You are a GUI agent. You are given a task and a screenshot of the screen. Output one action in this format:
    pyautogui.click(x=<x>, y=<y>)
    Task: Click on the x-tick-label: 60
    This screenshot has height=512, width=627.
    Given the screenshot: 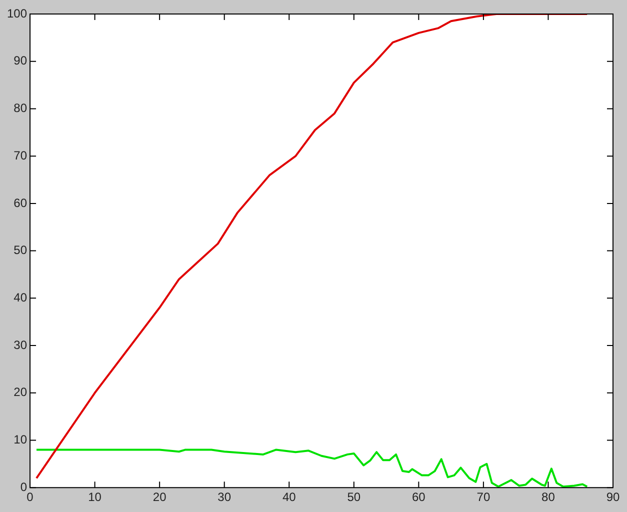 What is the action you would take?
    pyautogui.click(x=419, y=497)
    